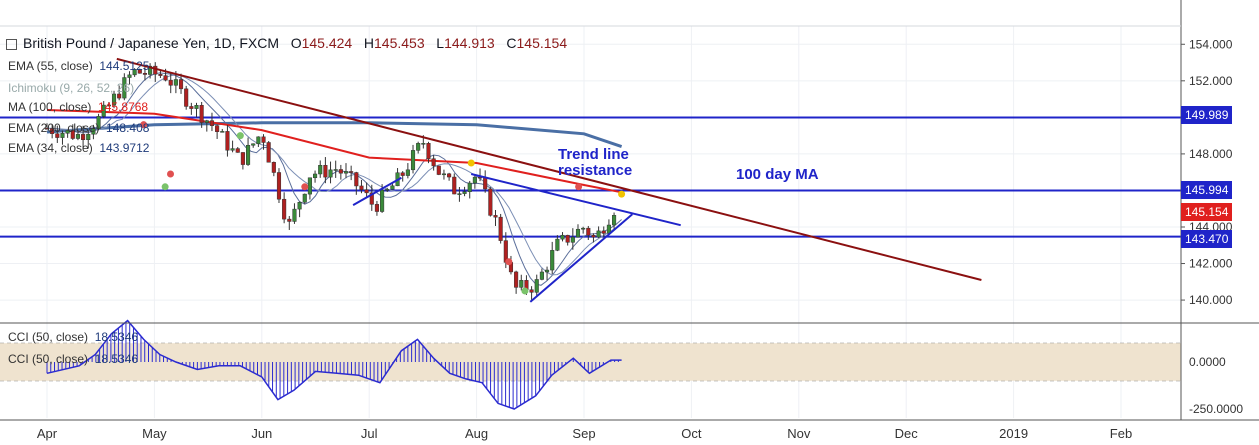  What do you see at coordinates (590, 362) in the screenshot?
I see `cci-band` at bounding box center [590, 362].